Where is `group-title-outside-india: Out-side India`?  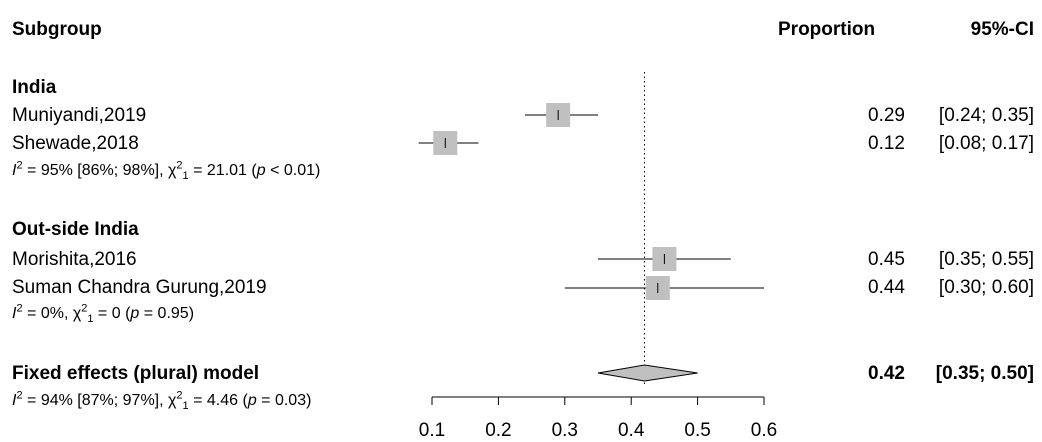 group-title-outside-india: Out-side India is located at coordinates (75, 229).